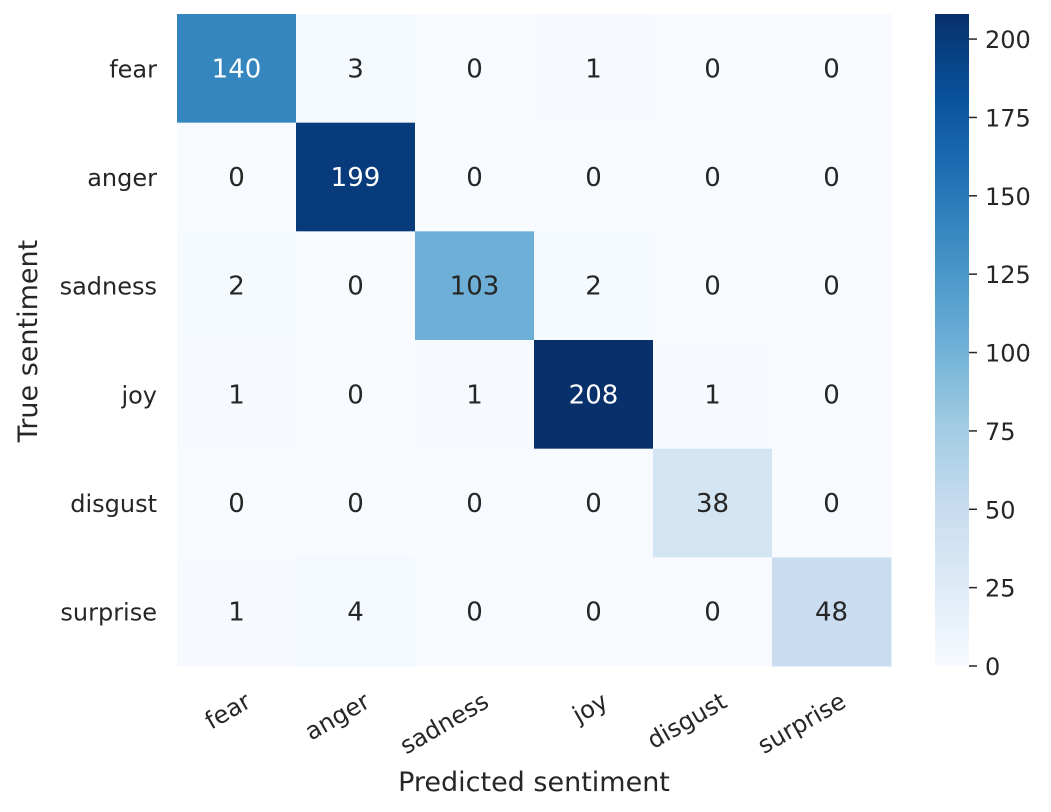  What do you see at coordinates (108, 613) in the screenshot?
I see `y-tick-label: surprise` at bounding box center [108, 613].